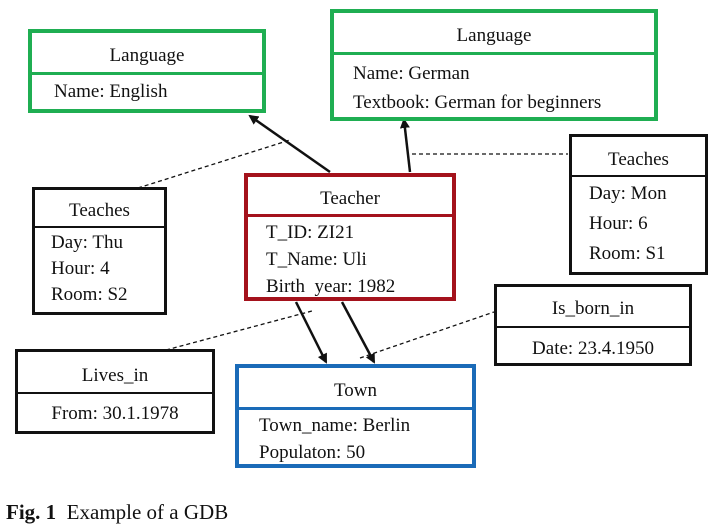 The image size is (718, 527). What do you see at coordinates (355, 389) in the screenshot?
I see `node-title: Town` at bounding box center [355, 389].